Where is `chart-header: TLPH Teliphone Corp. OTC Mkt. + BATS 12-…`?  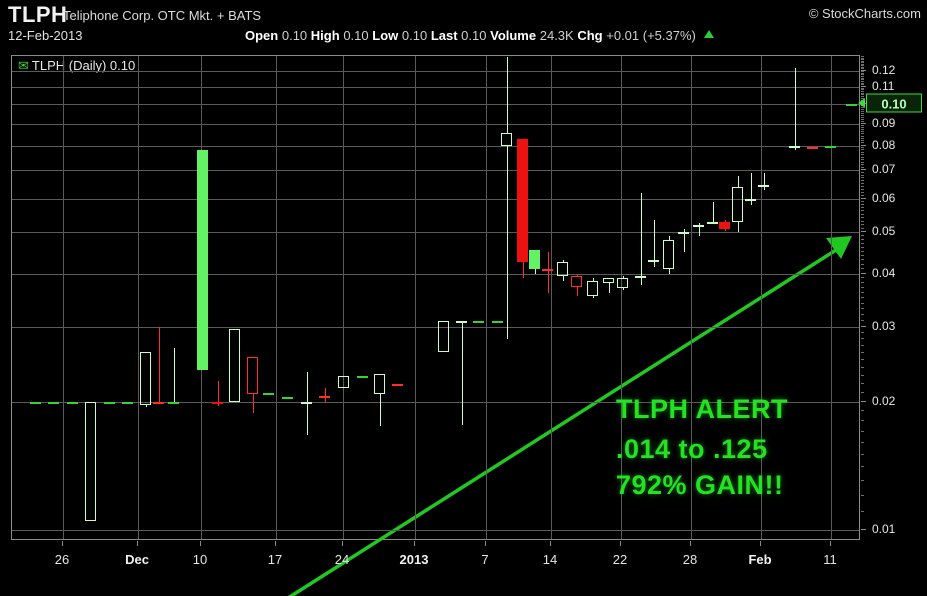
chart-header: TLPH Teliphone Corp. OTC Mkt. + BATS 12-… is located at coordinates (463, 23).